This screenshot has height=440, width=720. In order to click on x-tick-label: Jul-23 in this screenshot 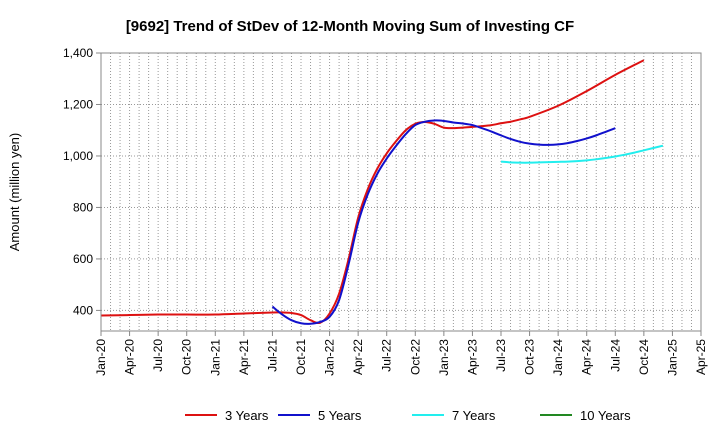, I will do `click(501, 355)`.